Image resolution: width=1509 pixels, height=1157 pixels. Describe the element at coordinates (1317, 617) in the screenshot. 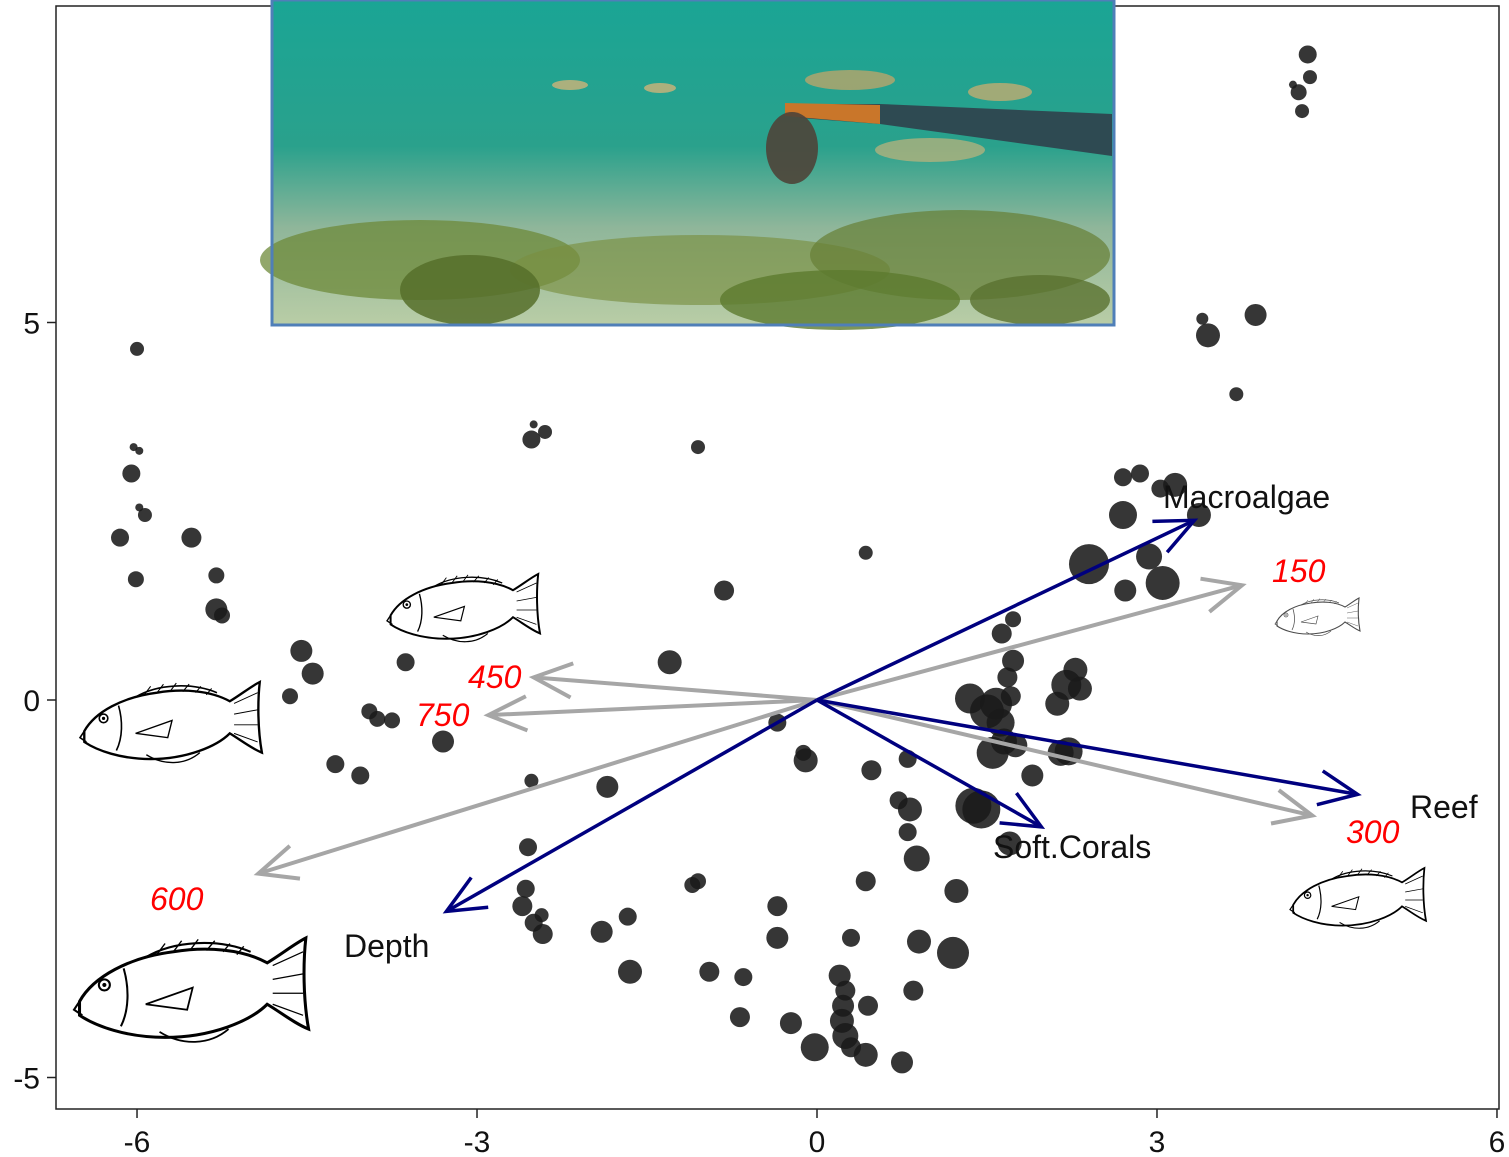

I see `fish-illustration-small-icon` at that location.